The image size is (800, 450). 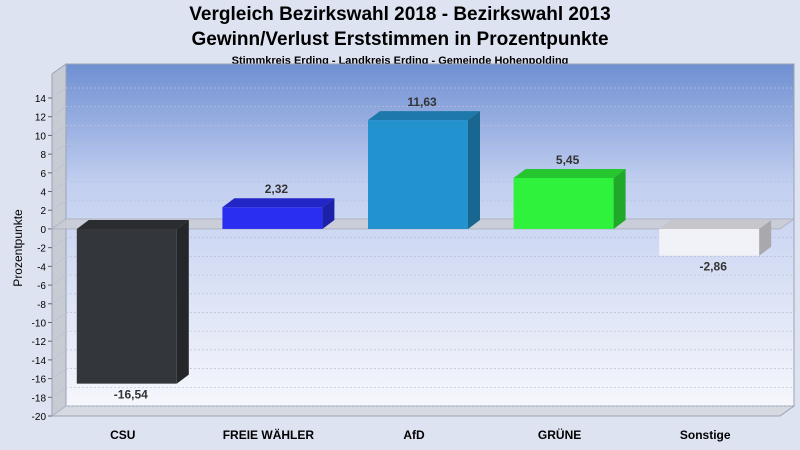 I want to click on y-tick-label: -16, so click(x=39, y=380).